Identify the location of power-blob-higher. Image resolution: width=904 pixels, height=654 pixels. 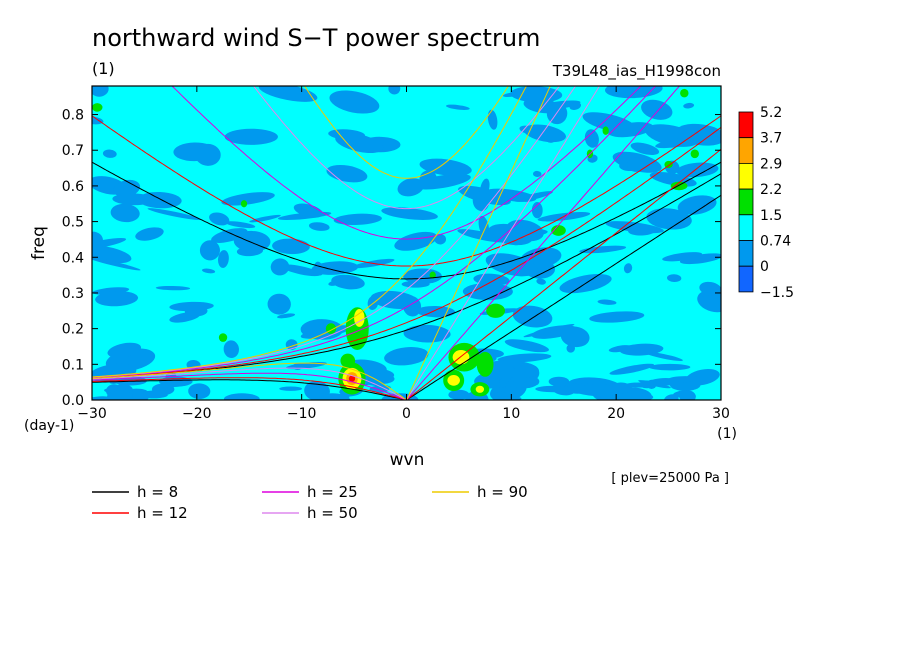
(480, 389).